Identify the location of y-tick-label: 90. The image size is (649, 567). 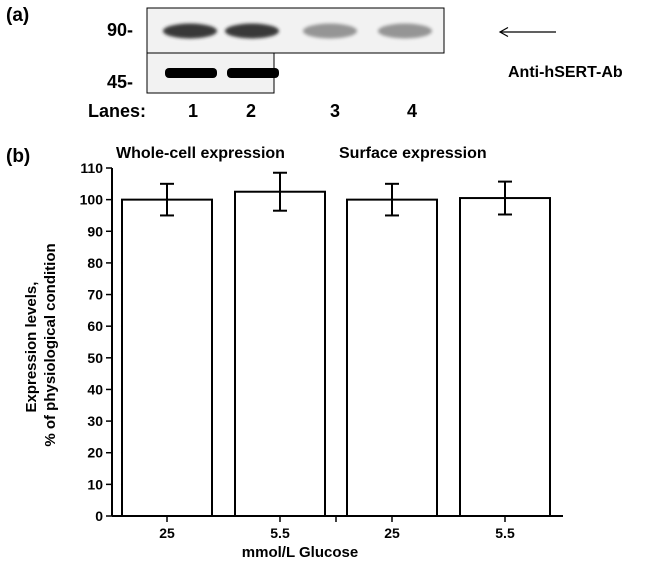
(95, 231).